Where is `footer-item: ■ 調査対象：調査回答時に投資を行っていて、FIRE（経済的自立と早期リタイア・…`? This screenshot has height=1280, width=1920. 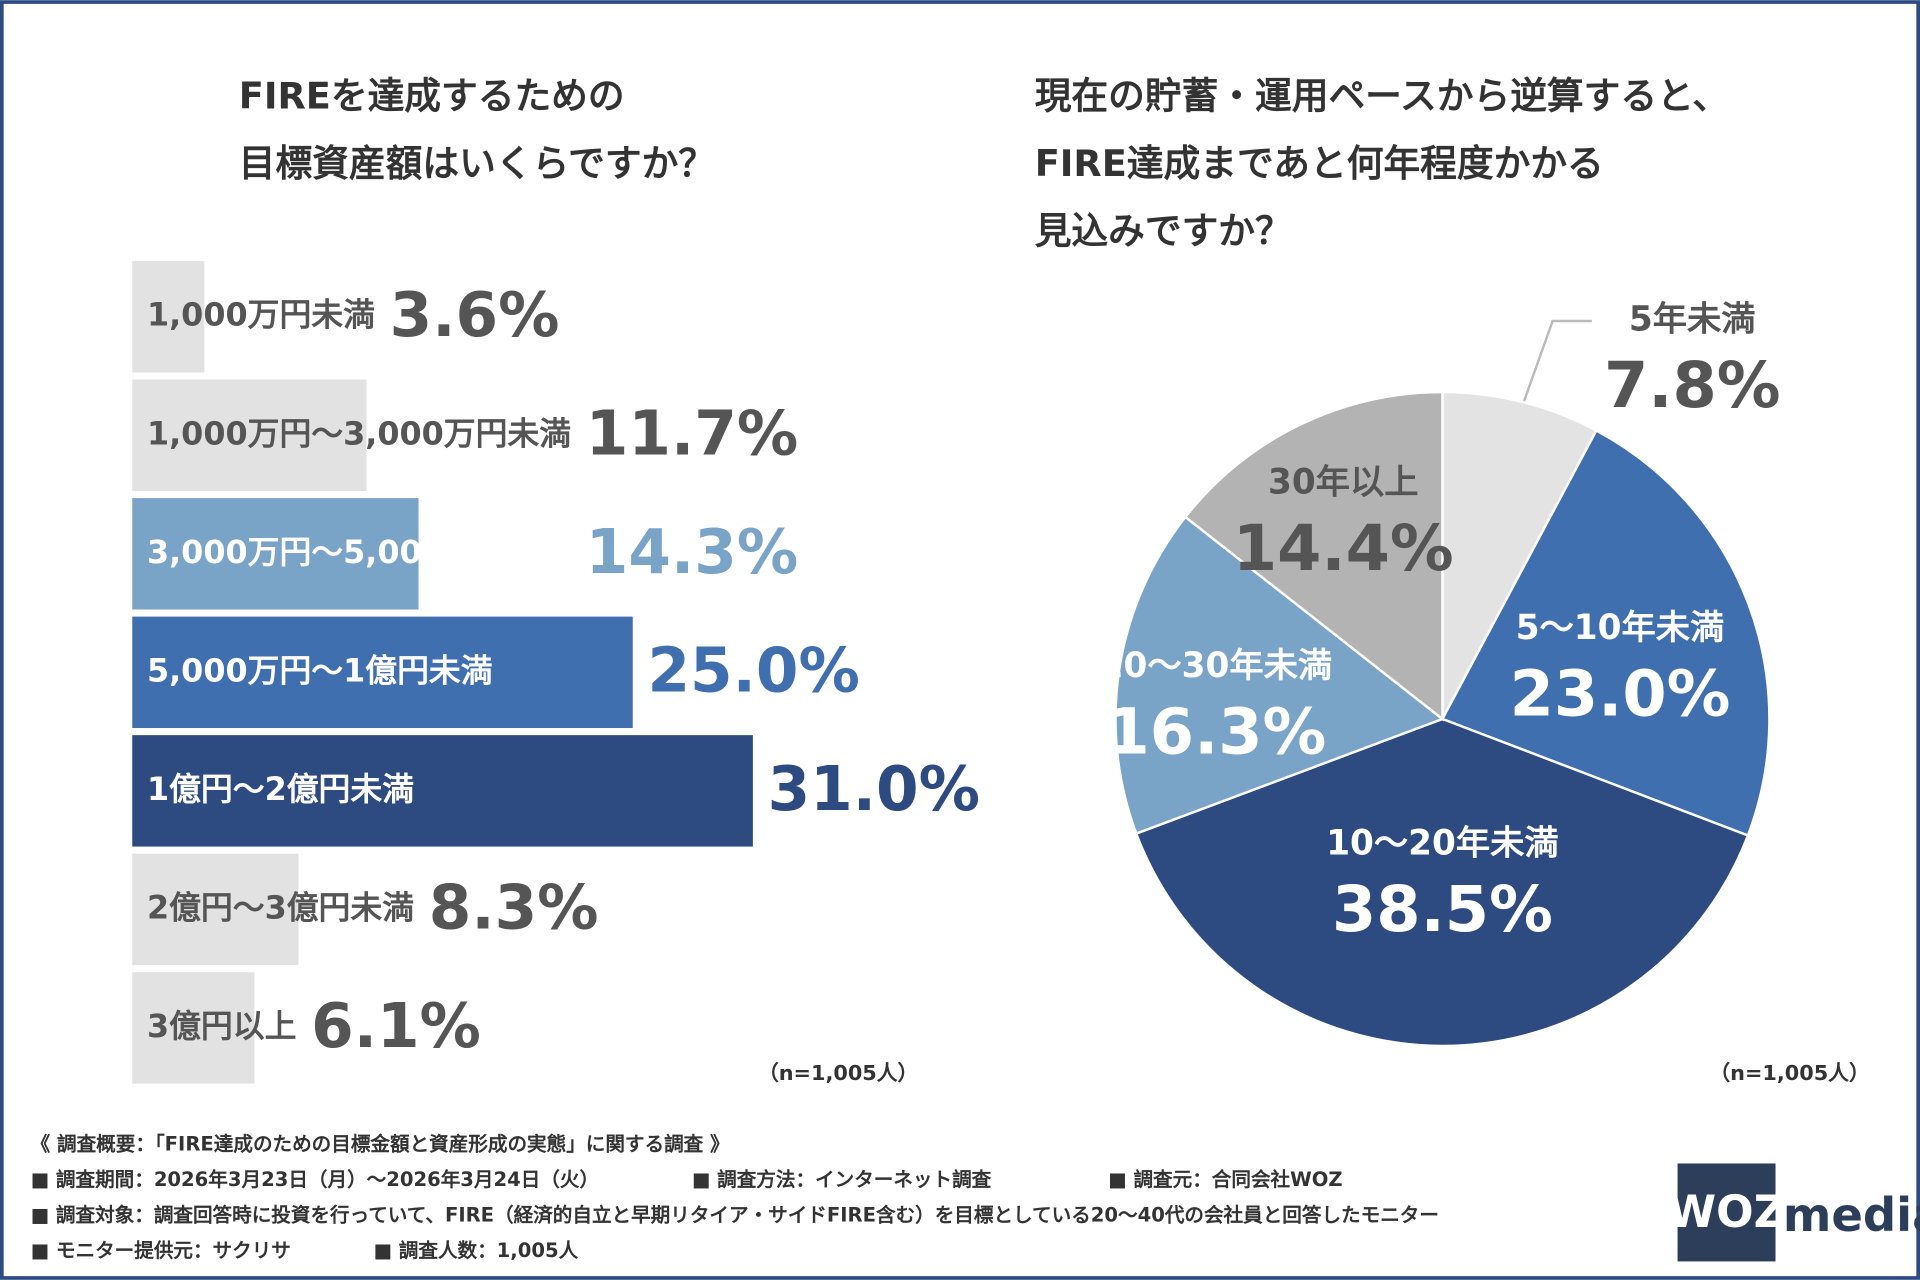
footer-item: ■ 調査対象：調査回答時に投資を行っていて、FIRE（経済的自立と早期リタイア・… is located at coordinates (735, 1215).